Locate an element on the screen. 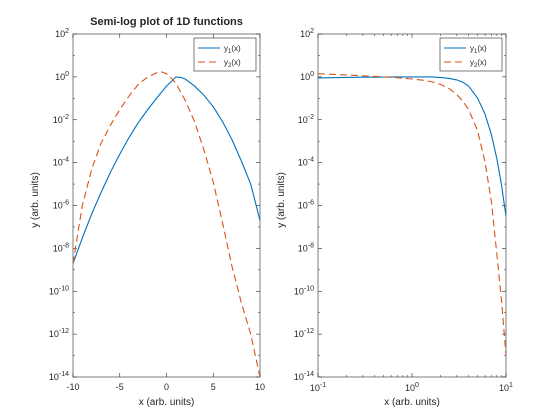 The width and height of the screenshot is (560, 420). left-legend: y1(x) y2(x) is located at coordinates (225, 54).